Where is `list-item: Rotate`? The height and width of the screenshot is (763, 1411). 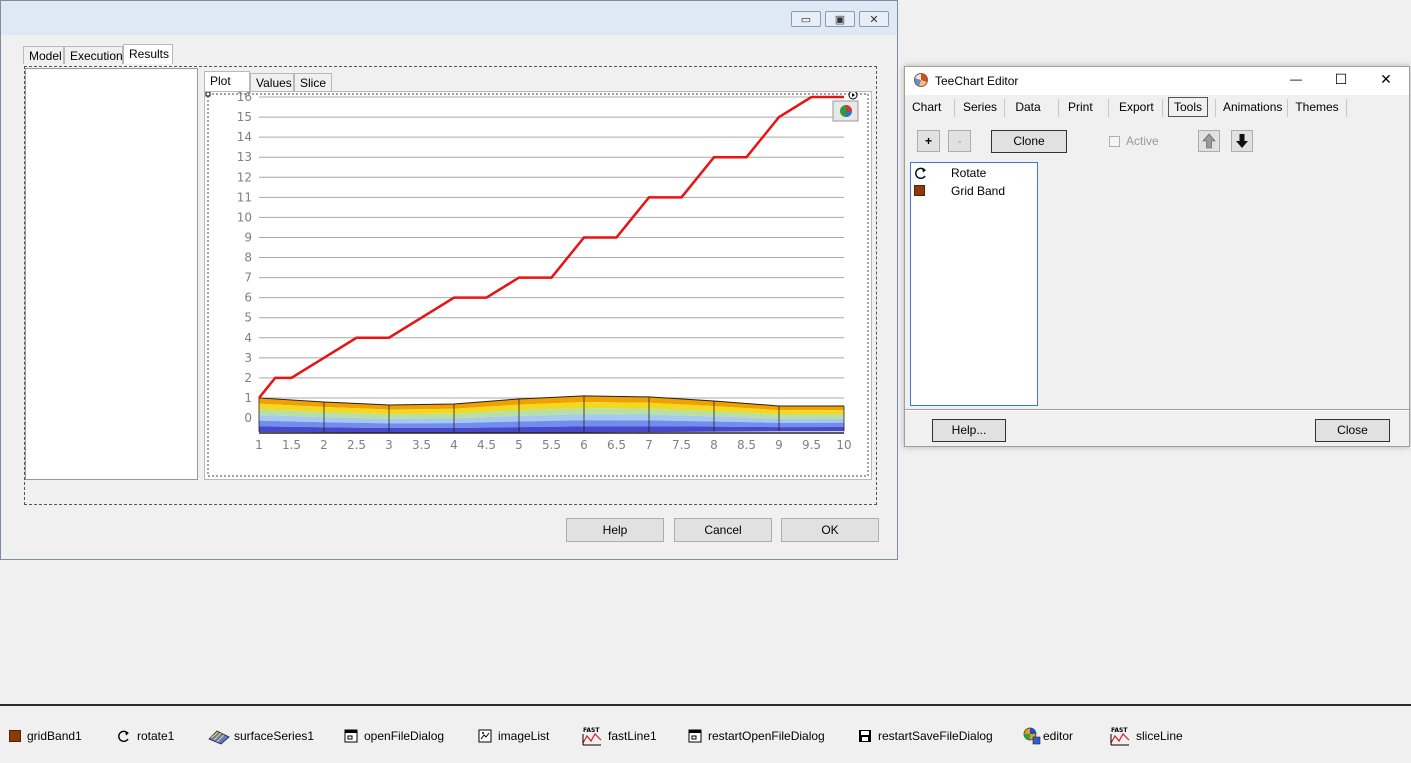 list-item: Rotate is located at coordinates (974, 173).